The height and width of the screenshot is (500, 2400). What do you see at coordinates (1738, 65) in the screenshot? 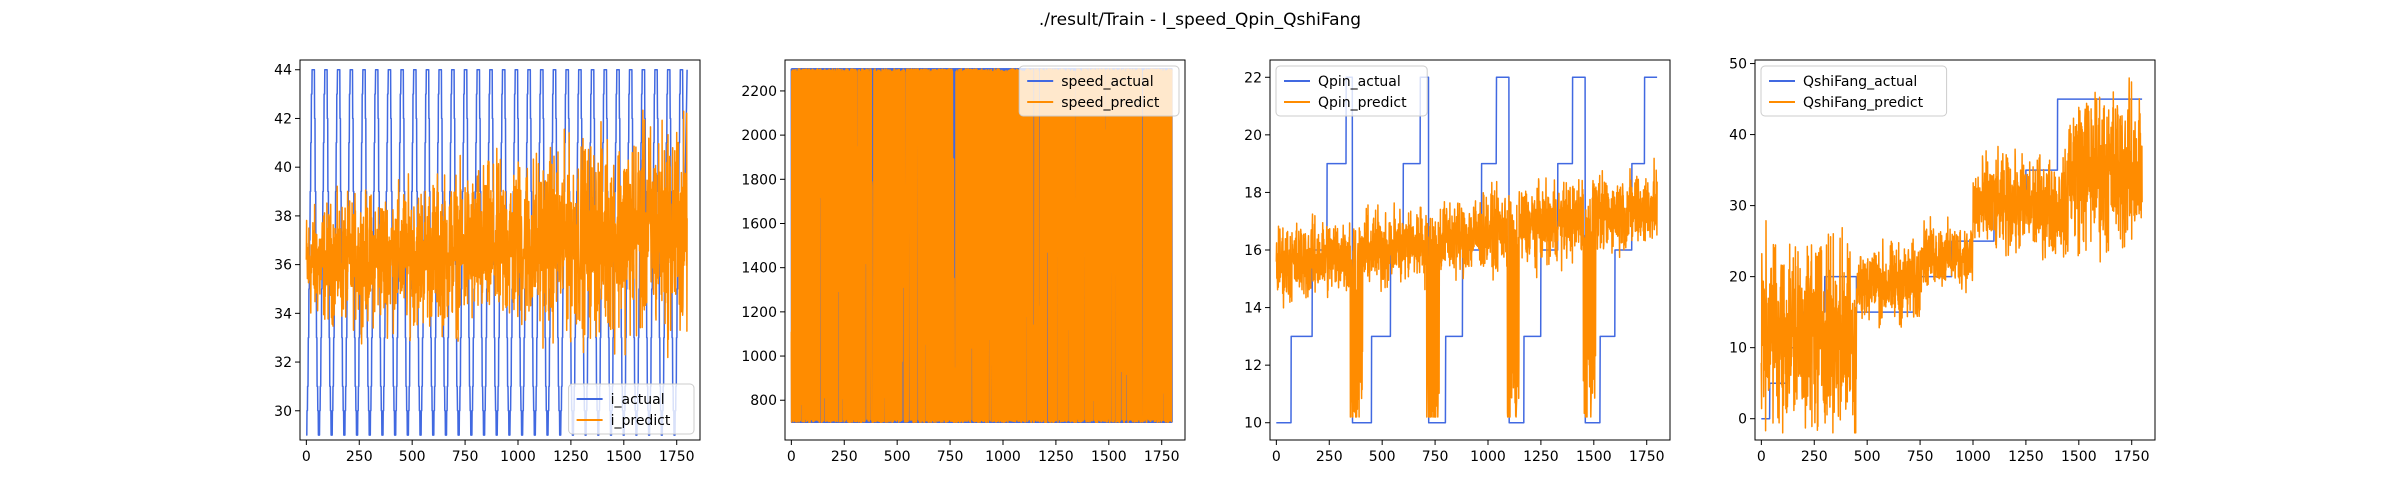
I see `y-tick-label: 50` at bounding box center [1738, 65].